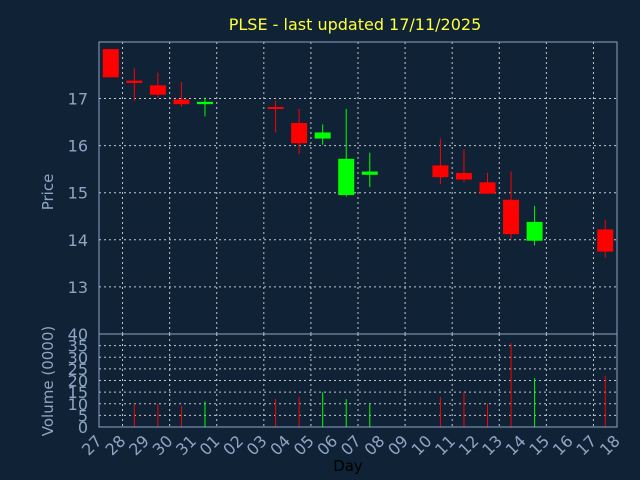  Describe the element at coordinates (355, 24) in the screenshot. I see `chart-title: PLSE - last updated 17/11/2025` at that location.